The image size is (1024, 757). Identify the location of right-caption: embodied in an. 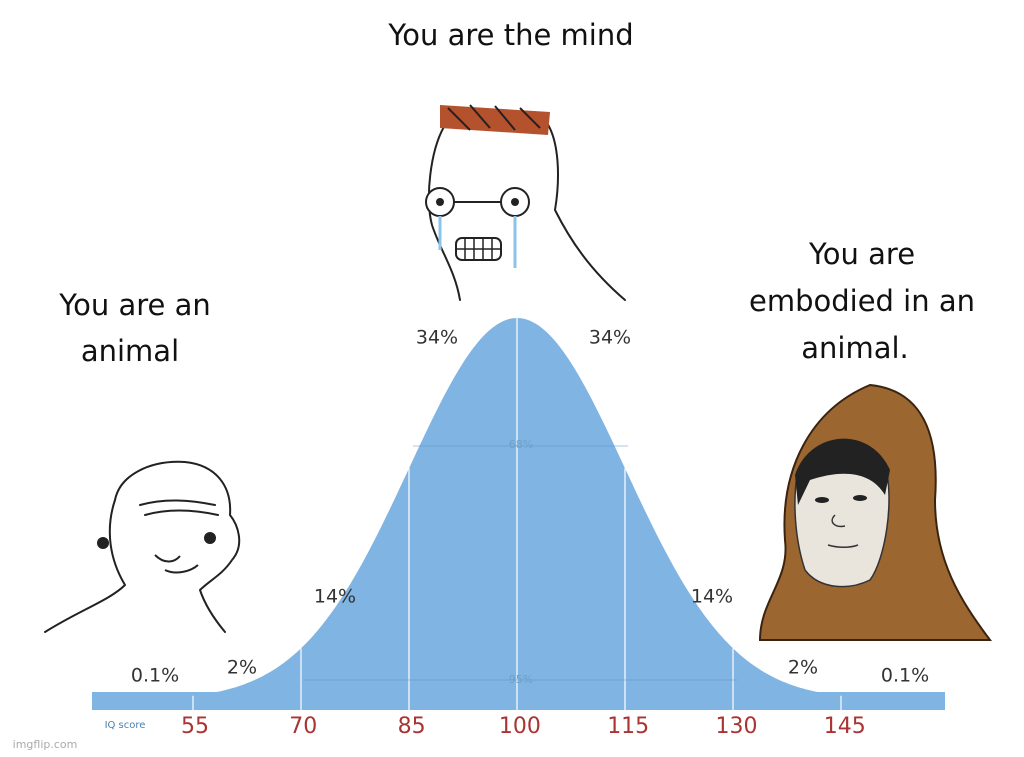
(862, 301).